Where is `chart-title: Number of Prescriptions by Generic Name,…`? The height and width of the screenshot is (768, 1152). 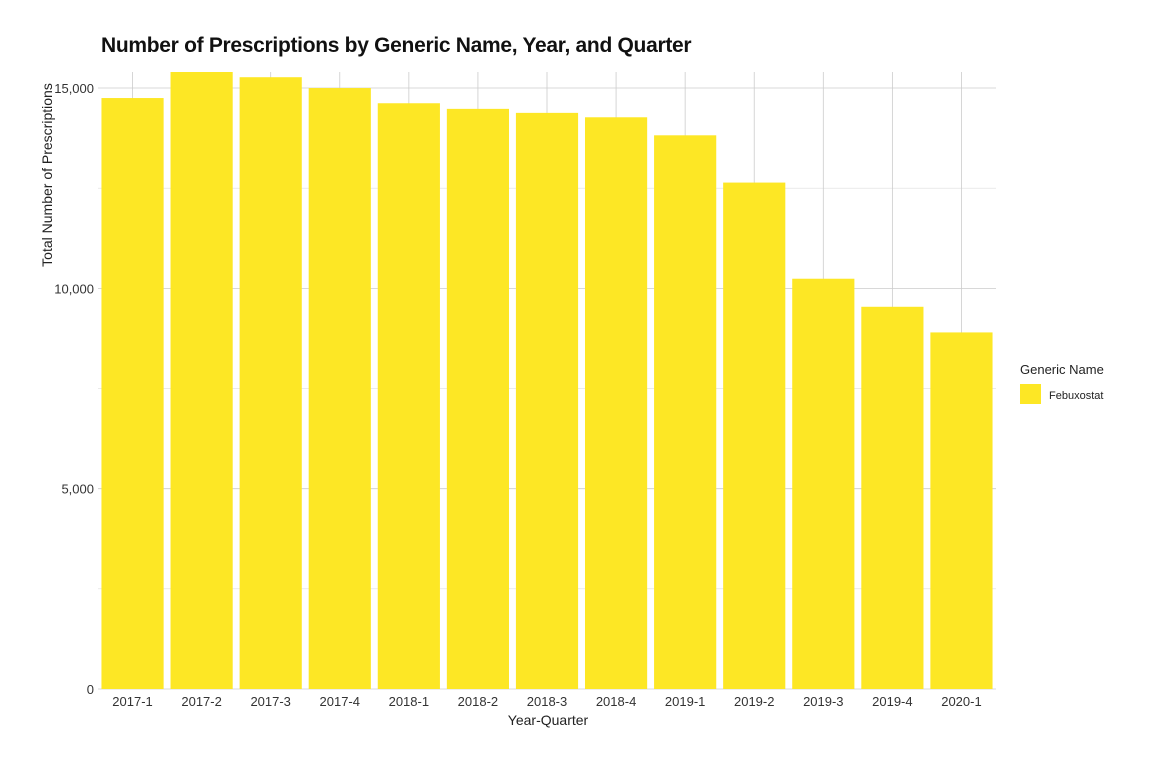
chart-title: Number of Prescriptions by Generic Name,… is located at coordinates (396, 45).